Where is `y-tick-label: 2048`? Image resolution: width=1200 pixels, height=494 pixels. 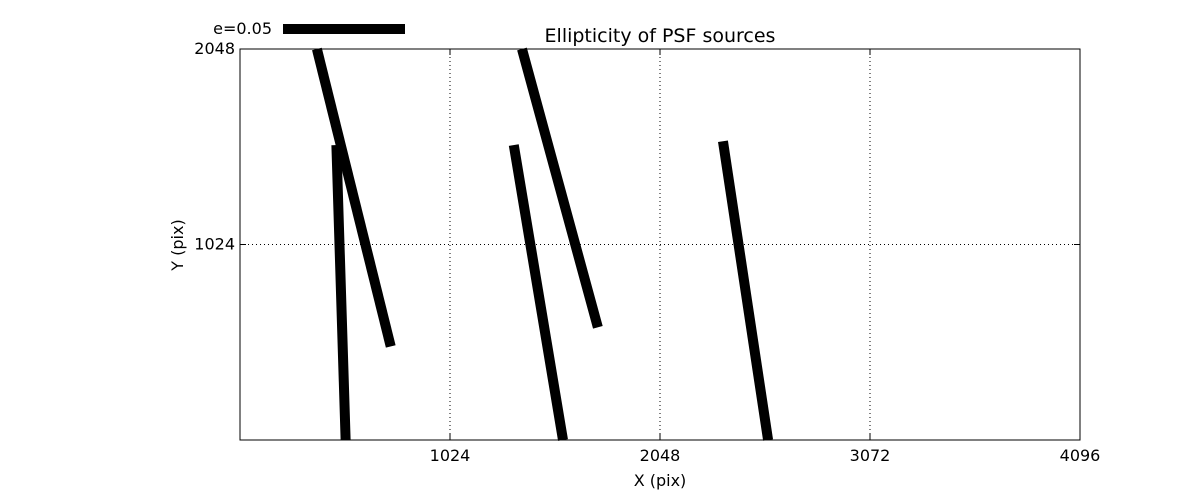
y-tick-label: 2048 is located at coordinates (214, 48).